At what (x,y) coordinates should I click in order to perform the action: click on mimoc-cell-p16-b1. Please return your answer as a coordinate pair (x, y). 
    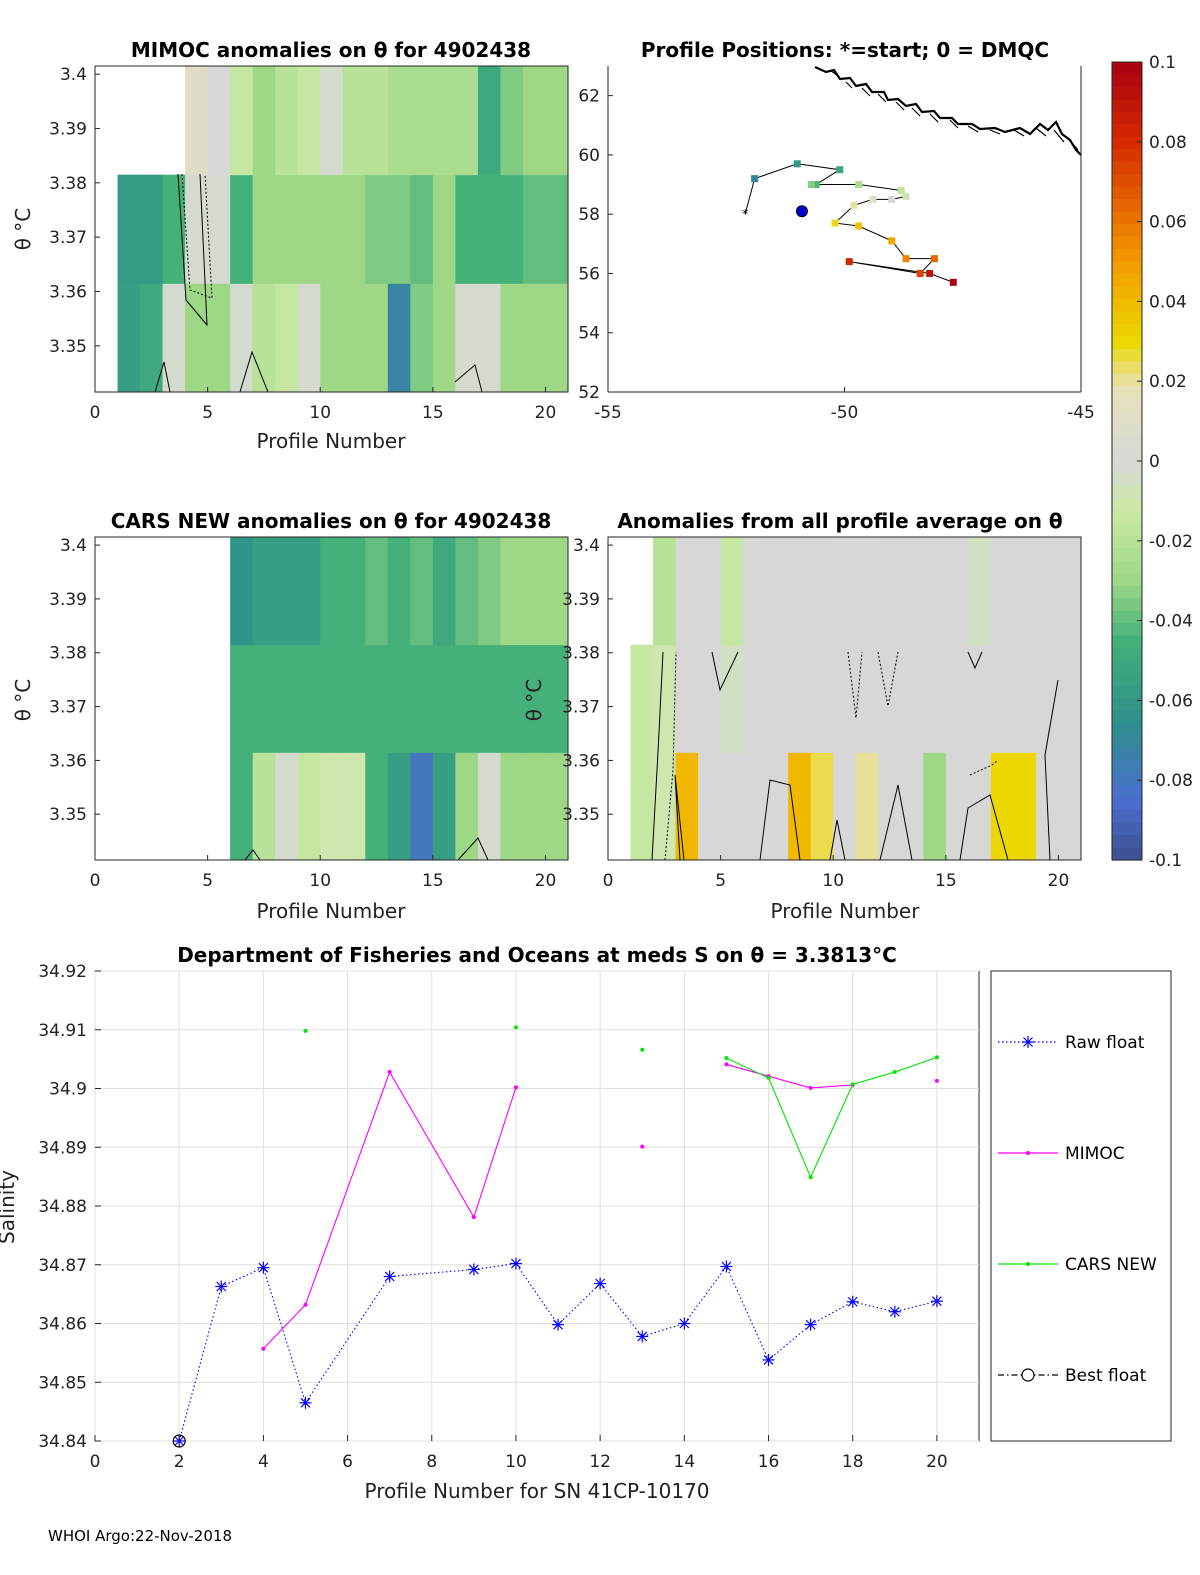
    Looking at the image, I should click on (467, 229).